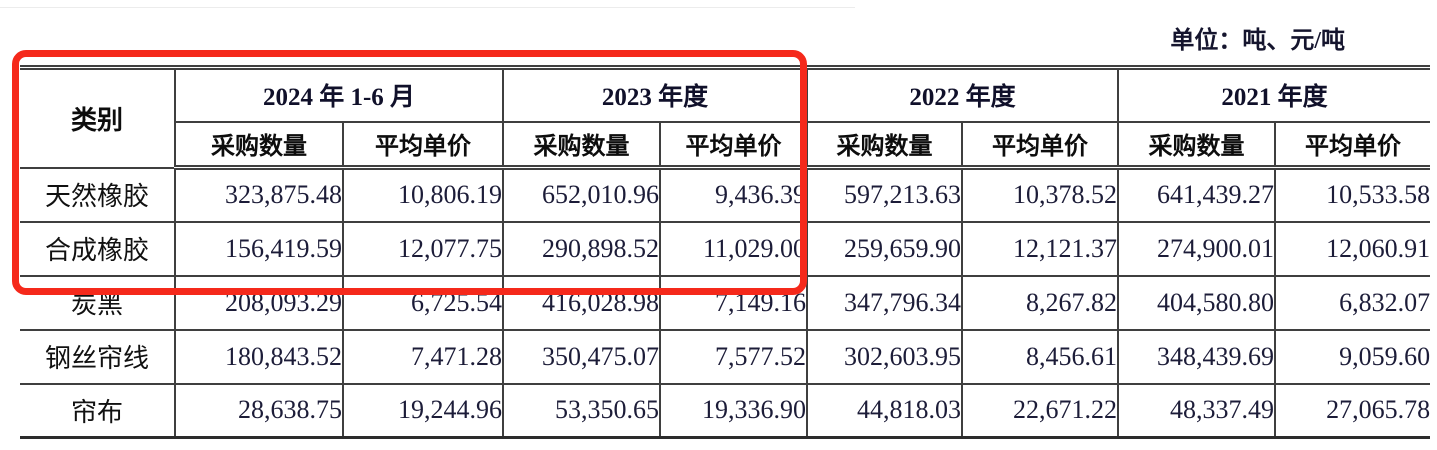 This screenshot has width=1437, height=450. What do you see at coordinates (1197, 302) in the screenshot?
I see `cell-value: 404,580.80` at bounding box center [1197, 302].